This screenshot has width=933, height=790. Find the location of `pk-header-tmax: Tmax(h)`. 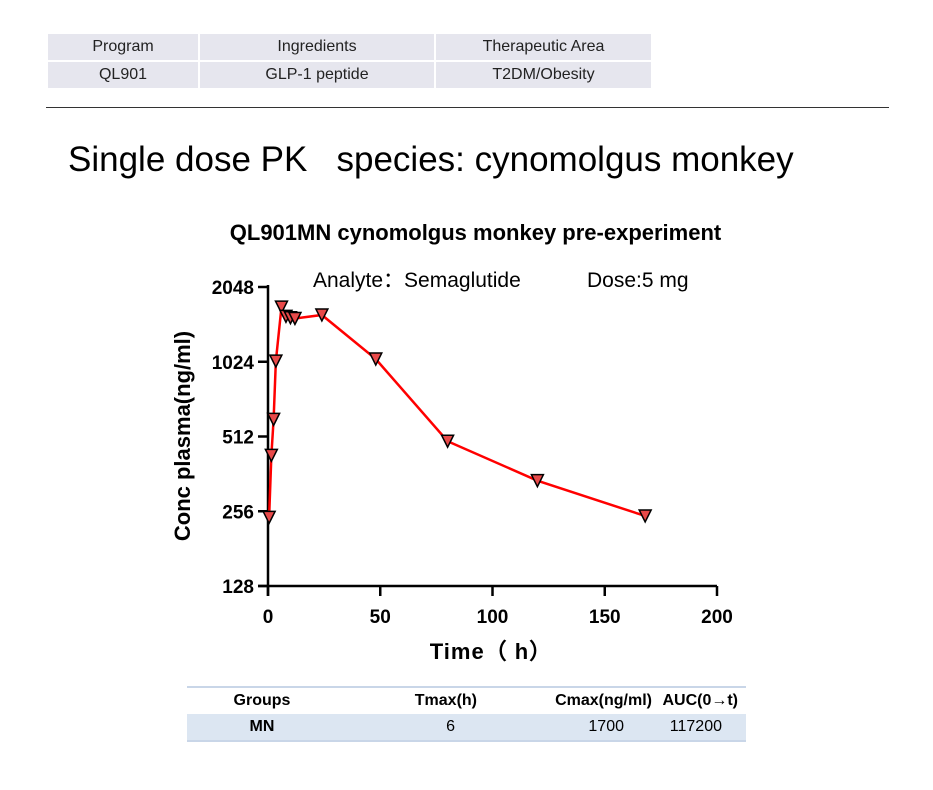

pk-header-tmax: Tmax(h) is located at coordinates (407, 700).